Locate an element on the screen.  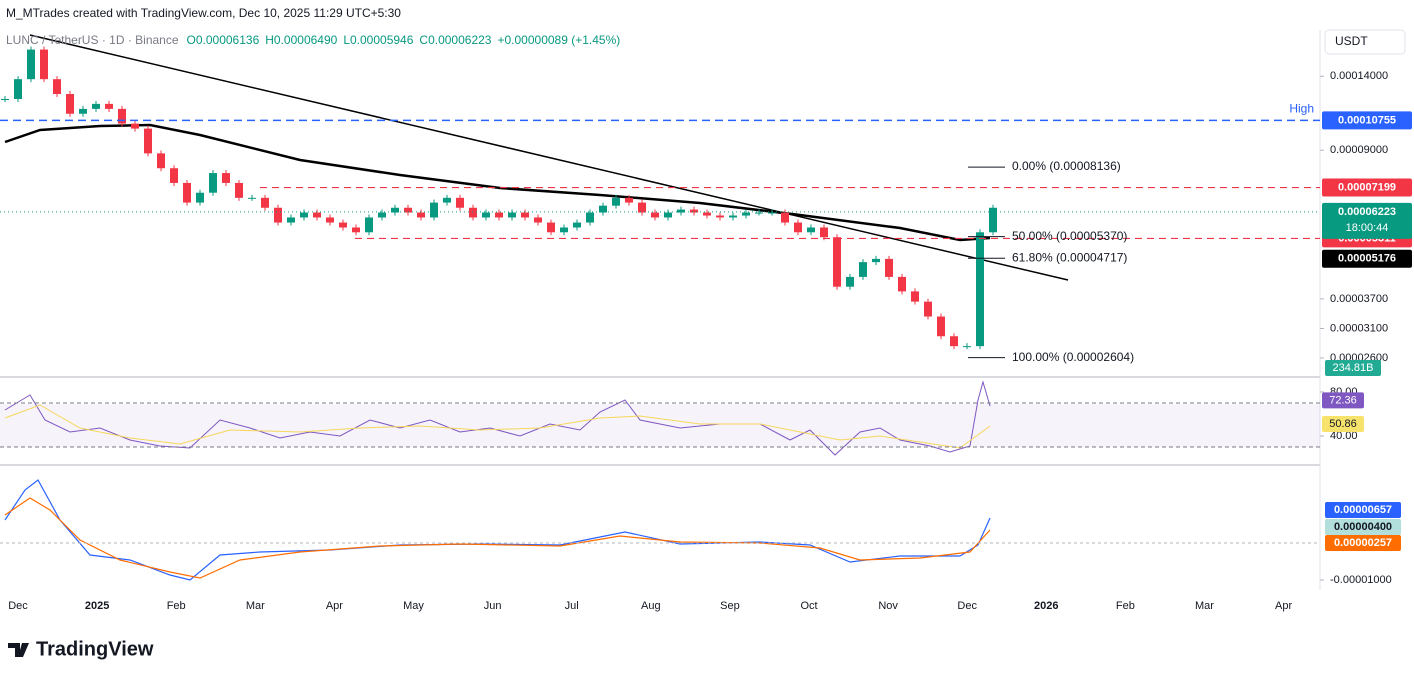
volume-label: 234.81B is located at coordinates (1353, 368).